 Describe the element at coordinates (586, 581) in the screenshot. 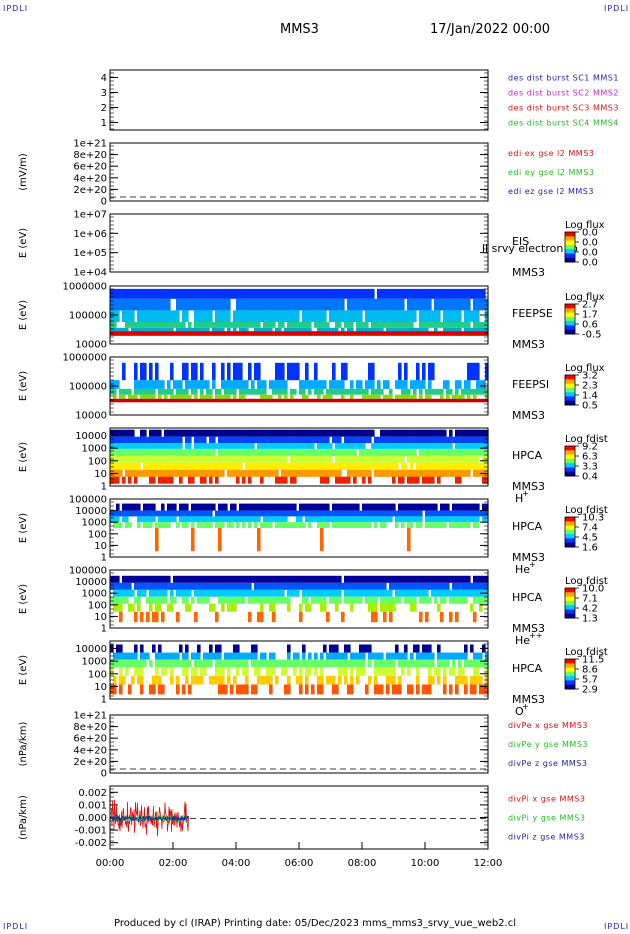

I see `colorbar-title: Log fdist` at that location.